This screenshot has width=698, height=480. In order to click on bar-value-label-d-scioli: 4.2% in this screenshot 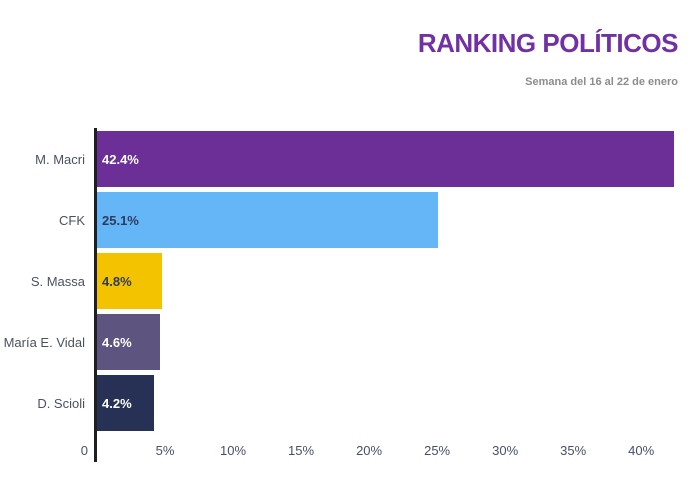, I will do `click(117, 403)`.